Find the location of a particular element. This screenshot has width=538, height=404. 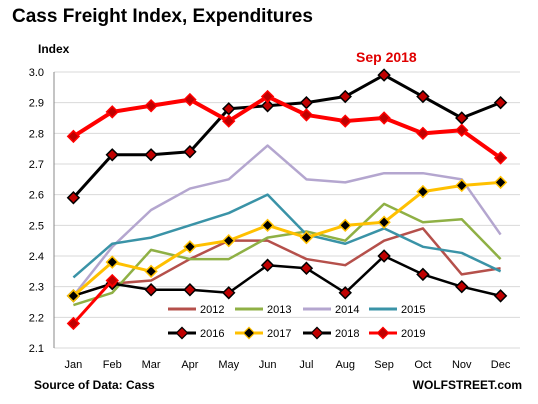

legend-label: 2014 is located at coordinates (347, 310).